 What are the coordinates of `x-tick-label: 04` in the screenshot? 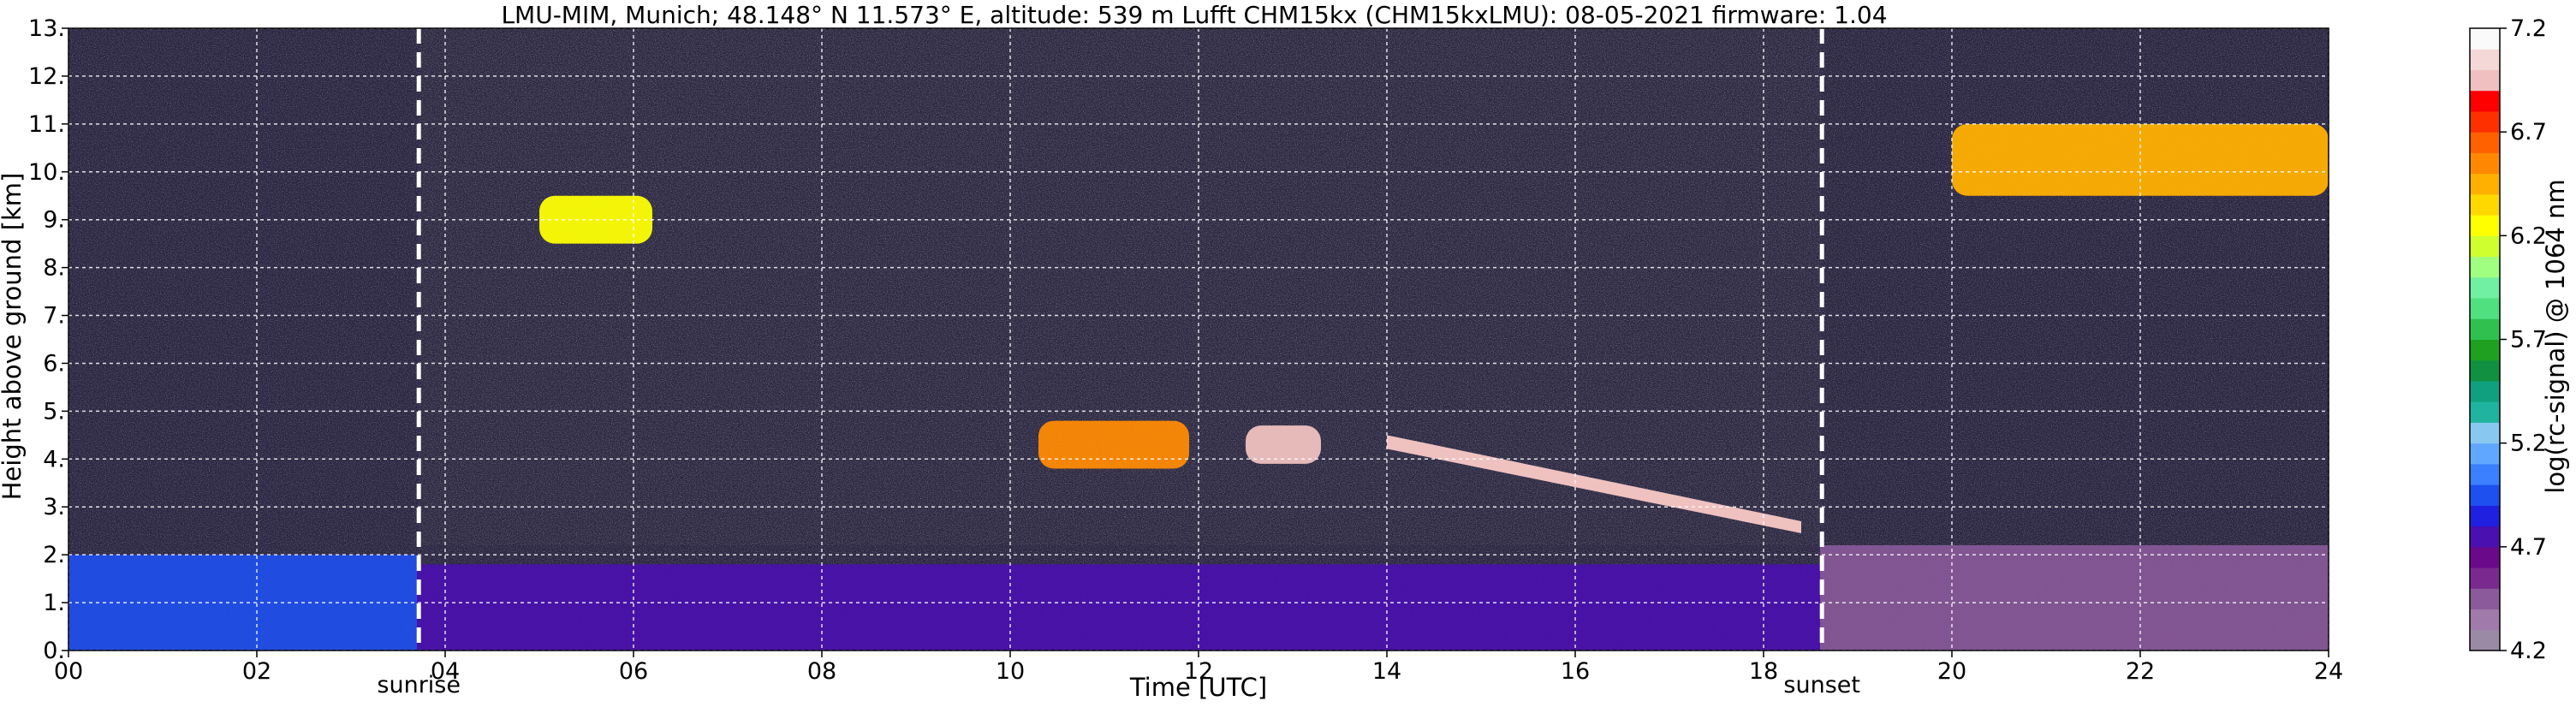 It's located at (446, 671).